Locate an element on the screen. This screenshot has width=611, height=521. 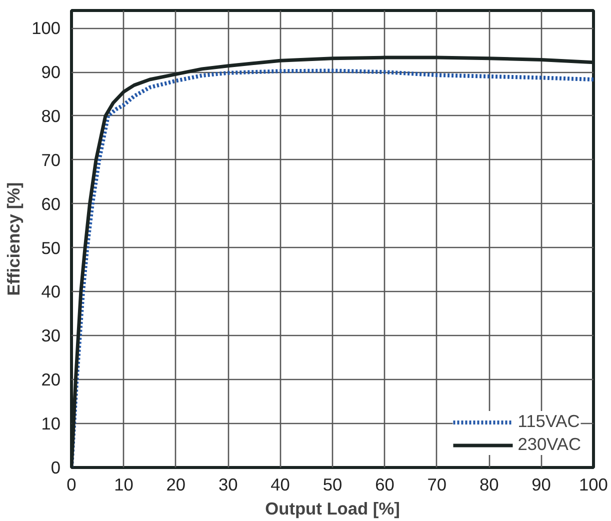
x-tick-label: 40 is located at coordinates (280, 484).